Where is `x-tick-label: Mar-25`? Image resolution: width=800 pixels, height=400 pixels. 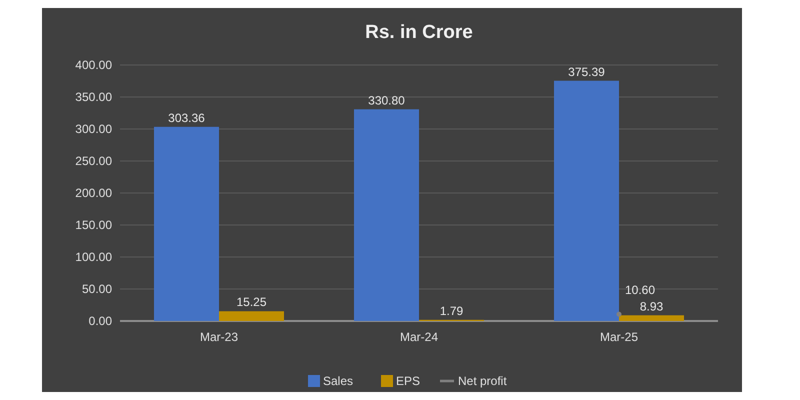
x-tick-label: Mar-25 is located at coordinates (619, 337).